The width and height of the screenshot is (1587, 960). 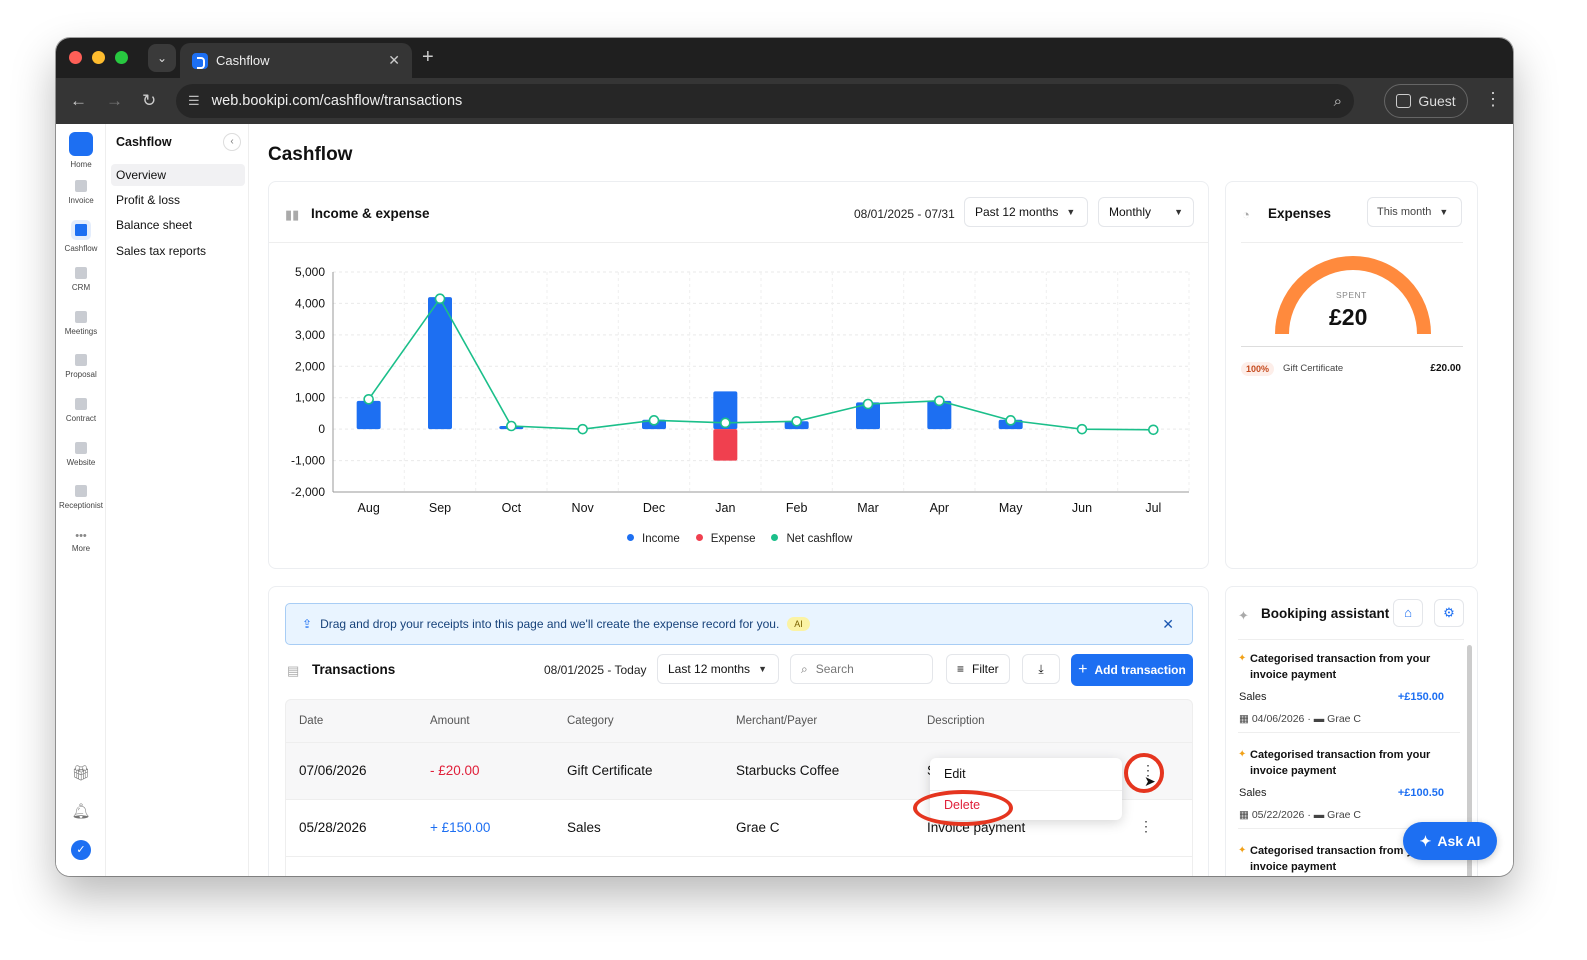 What do you see at coordinates (311, 721) in the screenshot?
I see `column-header-date: Date` at bounding box center [311, 721].